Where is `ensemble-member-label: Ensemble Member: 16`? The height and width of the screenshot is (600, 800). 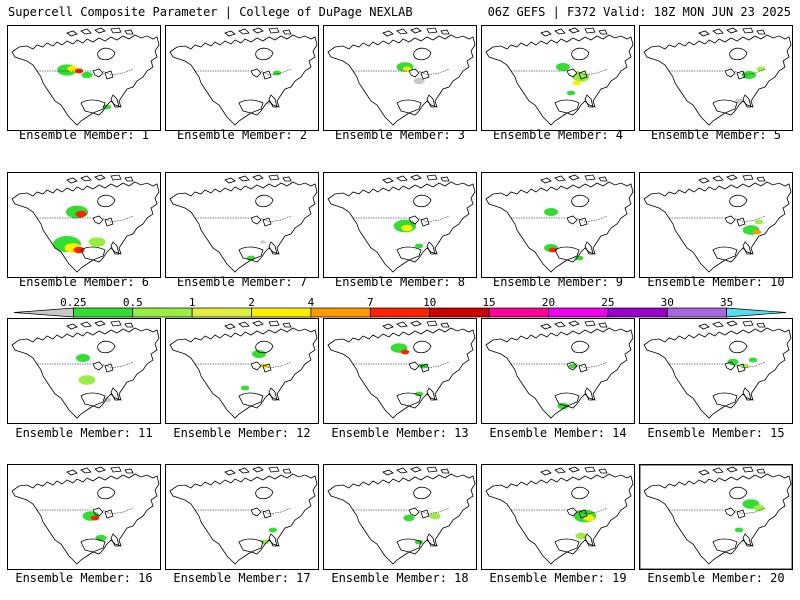
ensemble-member-label: Ensemble Member: 16 is located at coordinates (84, 578).